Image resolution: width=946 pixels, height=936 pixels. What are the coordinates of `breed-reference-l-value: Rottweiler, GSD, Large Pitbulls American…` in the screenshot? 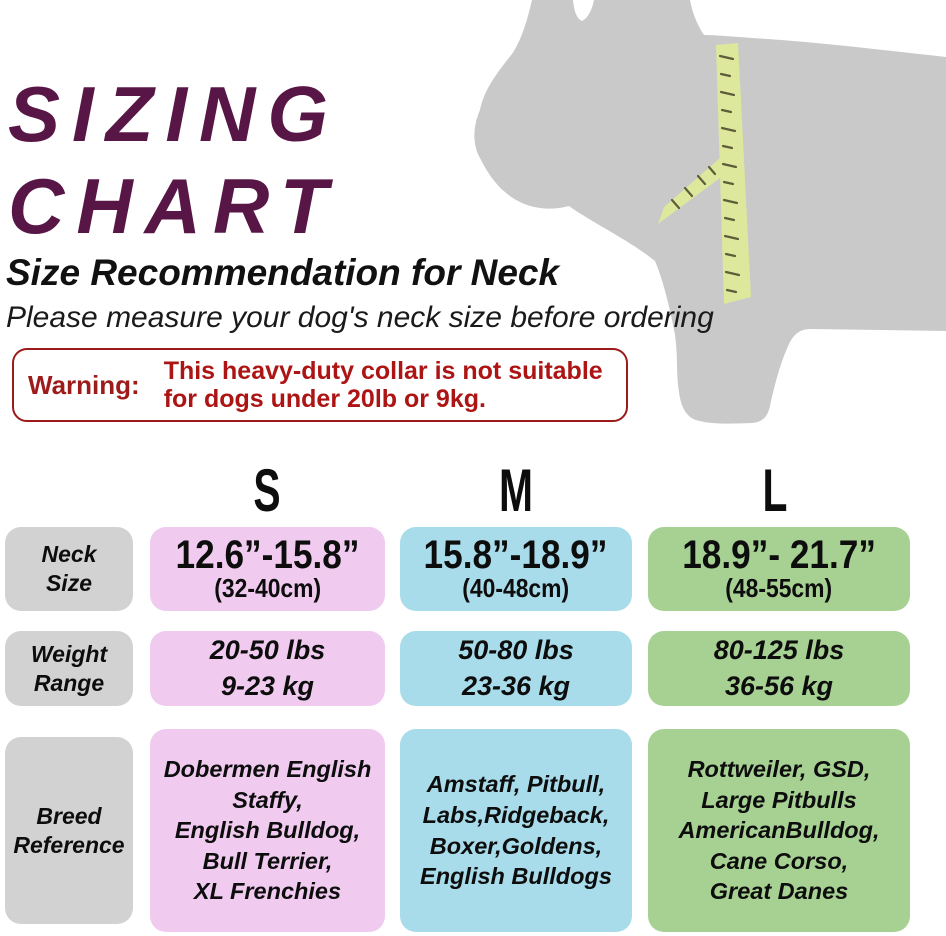 It's located at (779, 830).